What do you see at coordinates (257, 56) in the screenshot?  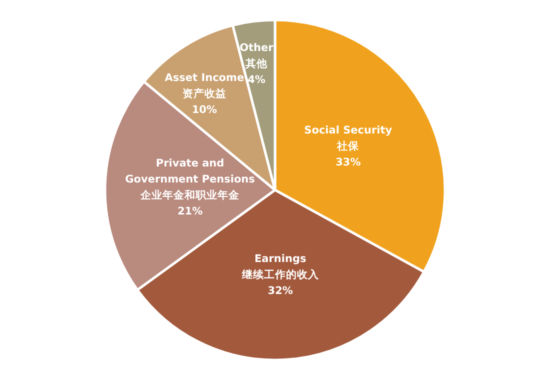 I see `slice-label: Other 其他` at bounding box center [257, 56].